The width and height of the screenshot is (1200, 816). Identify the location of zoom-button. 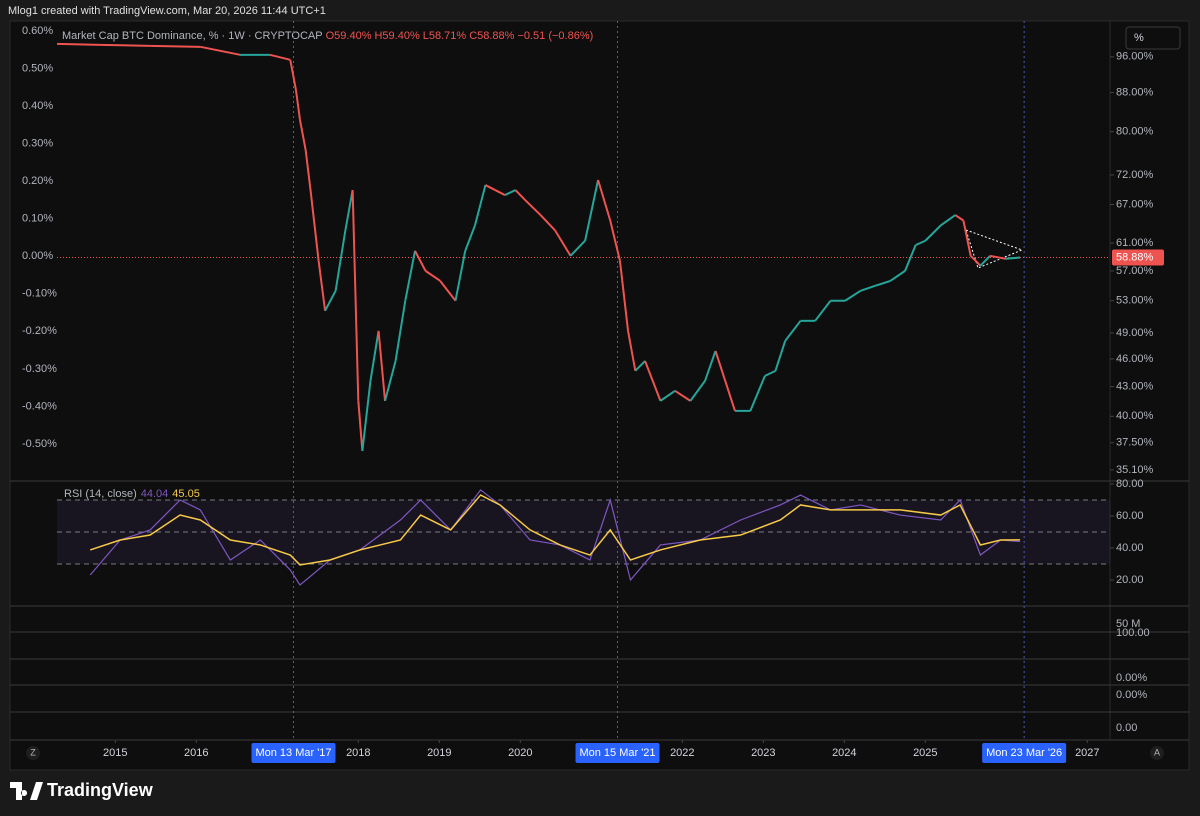
(33, 753).